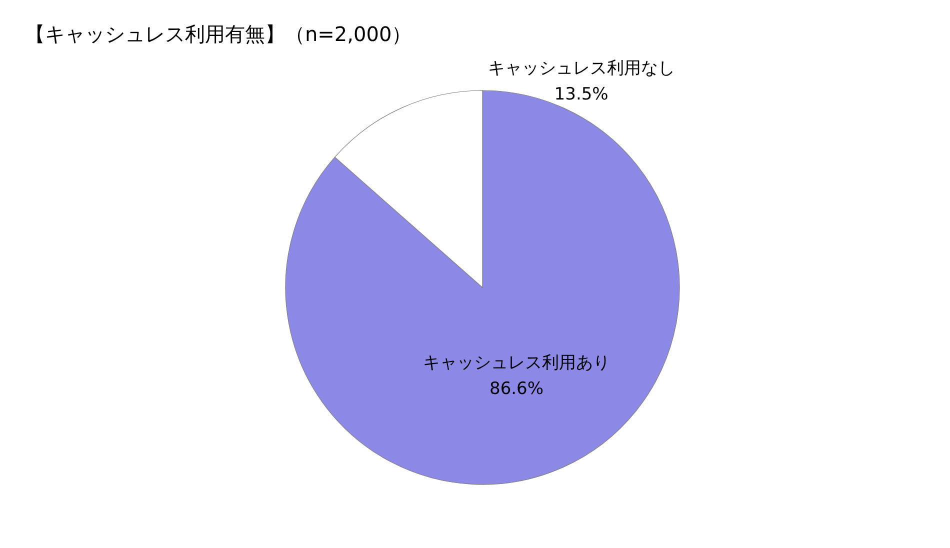 The image size is (950, 548). I want to click on data-label: 86.6%, so click(517, 388).